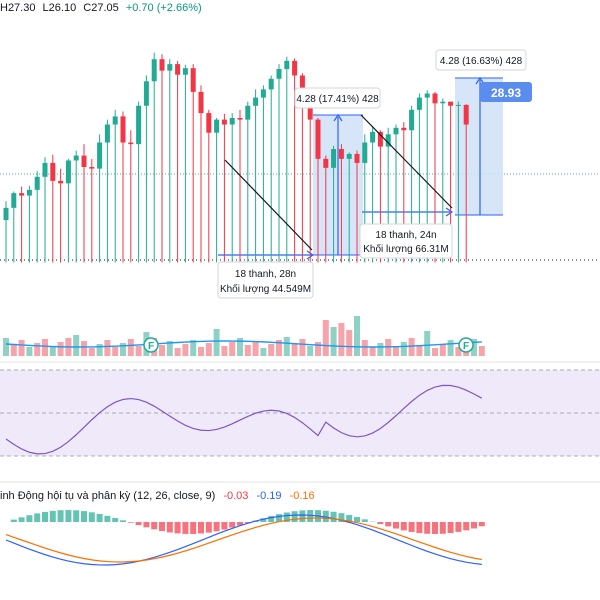 This screenshot has height=600, width=600. I want to click on measure-label-2-box, so click(481, 60).